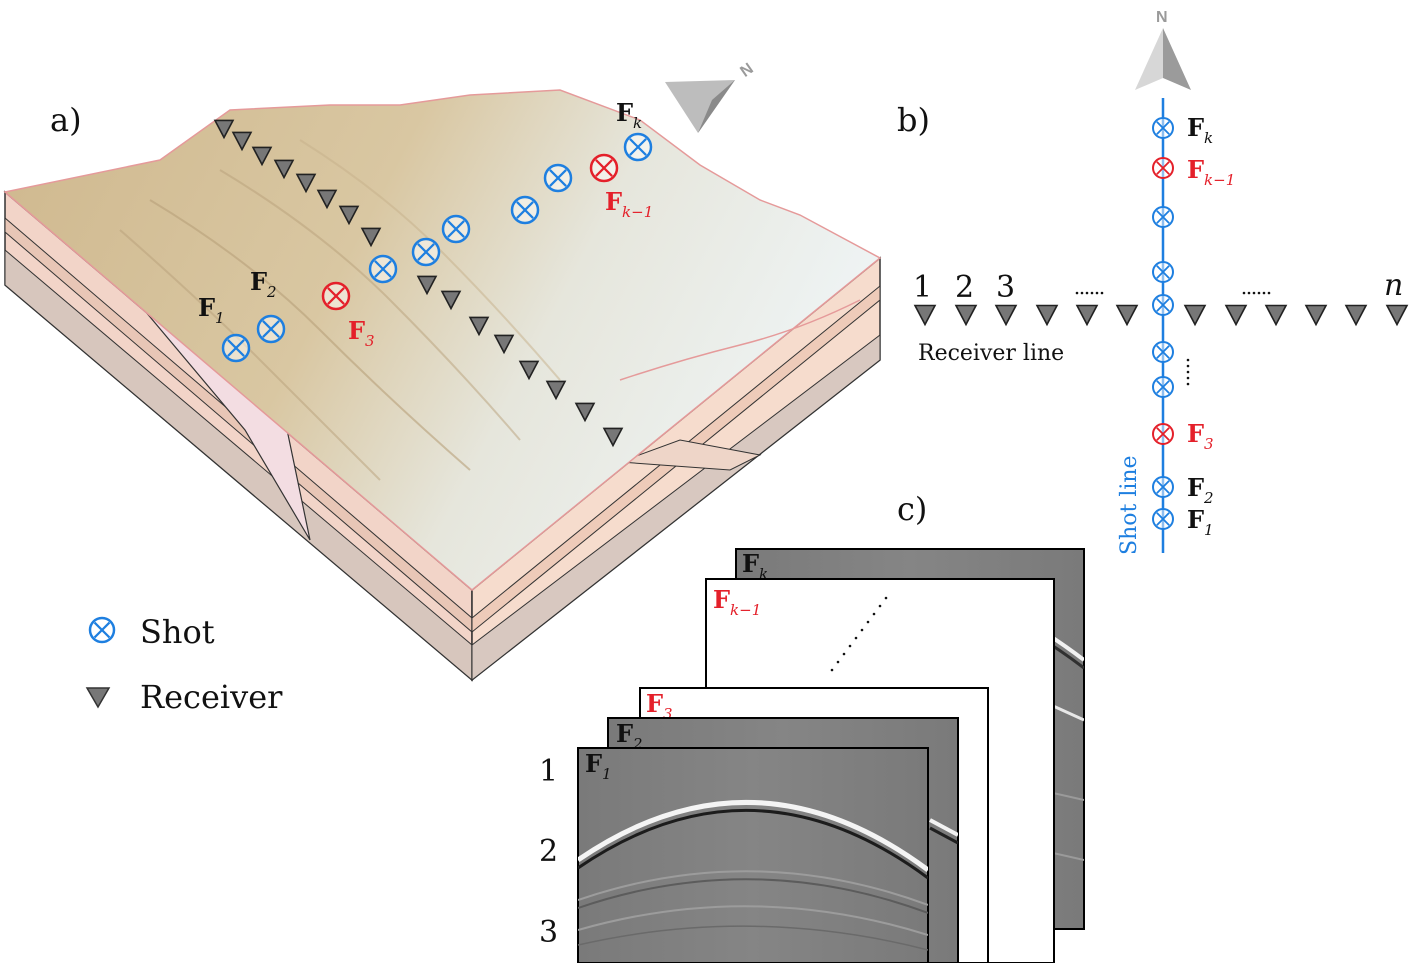 The image size is (1411, 963). I want to click on b-label-fk: Fk, so click(1200, 130).